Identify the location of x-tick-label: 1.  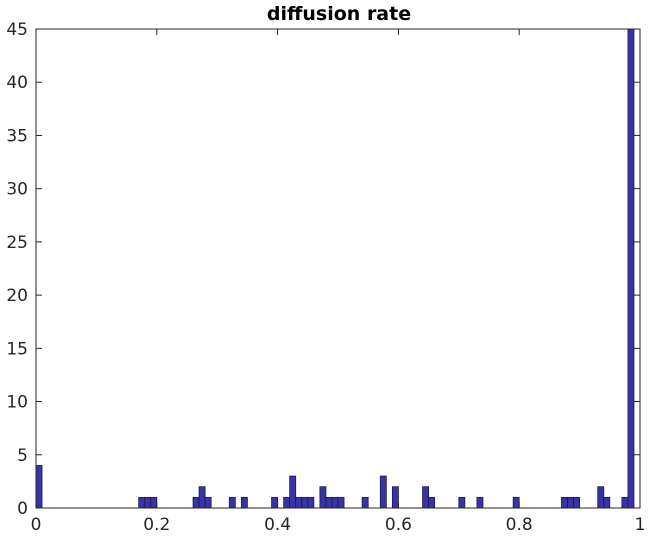
(640, 525).